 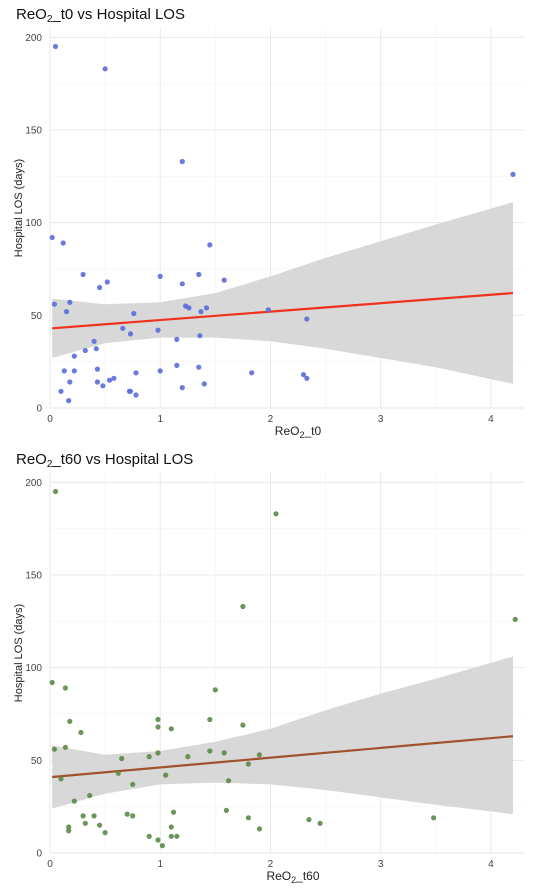 What do you see at coordinates (283, 310) in the screenshot?
I see `regression-line` at bounding box center [283, 310].